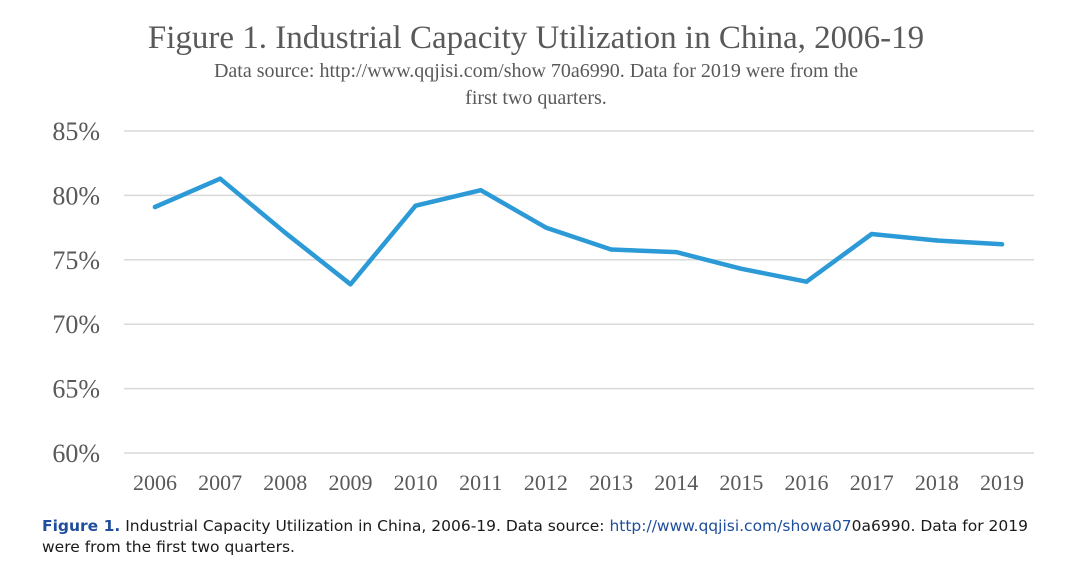 The height and width of the screenshot is (584, 1080). Describe the element at coordinates (76, 260) in the screenshot. I see `y-tick-label: 75%` at that location.